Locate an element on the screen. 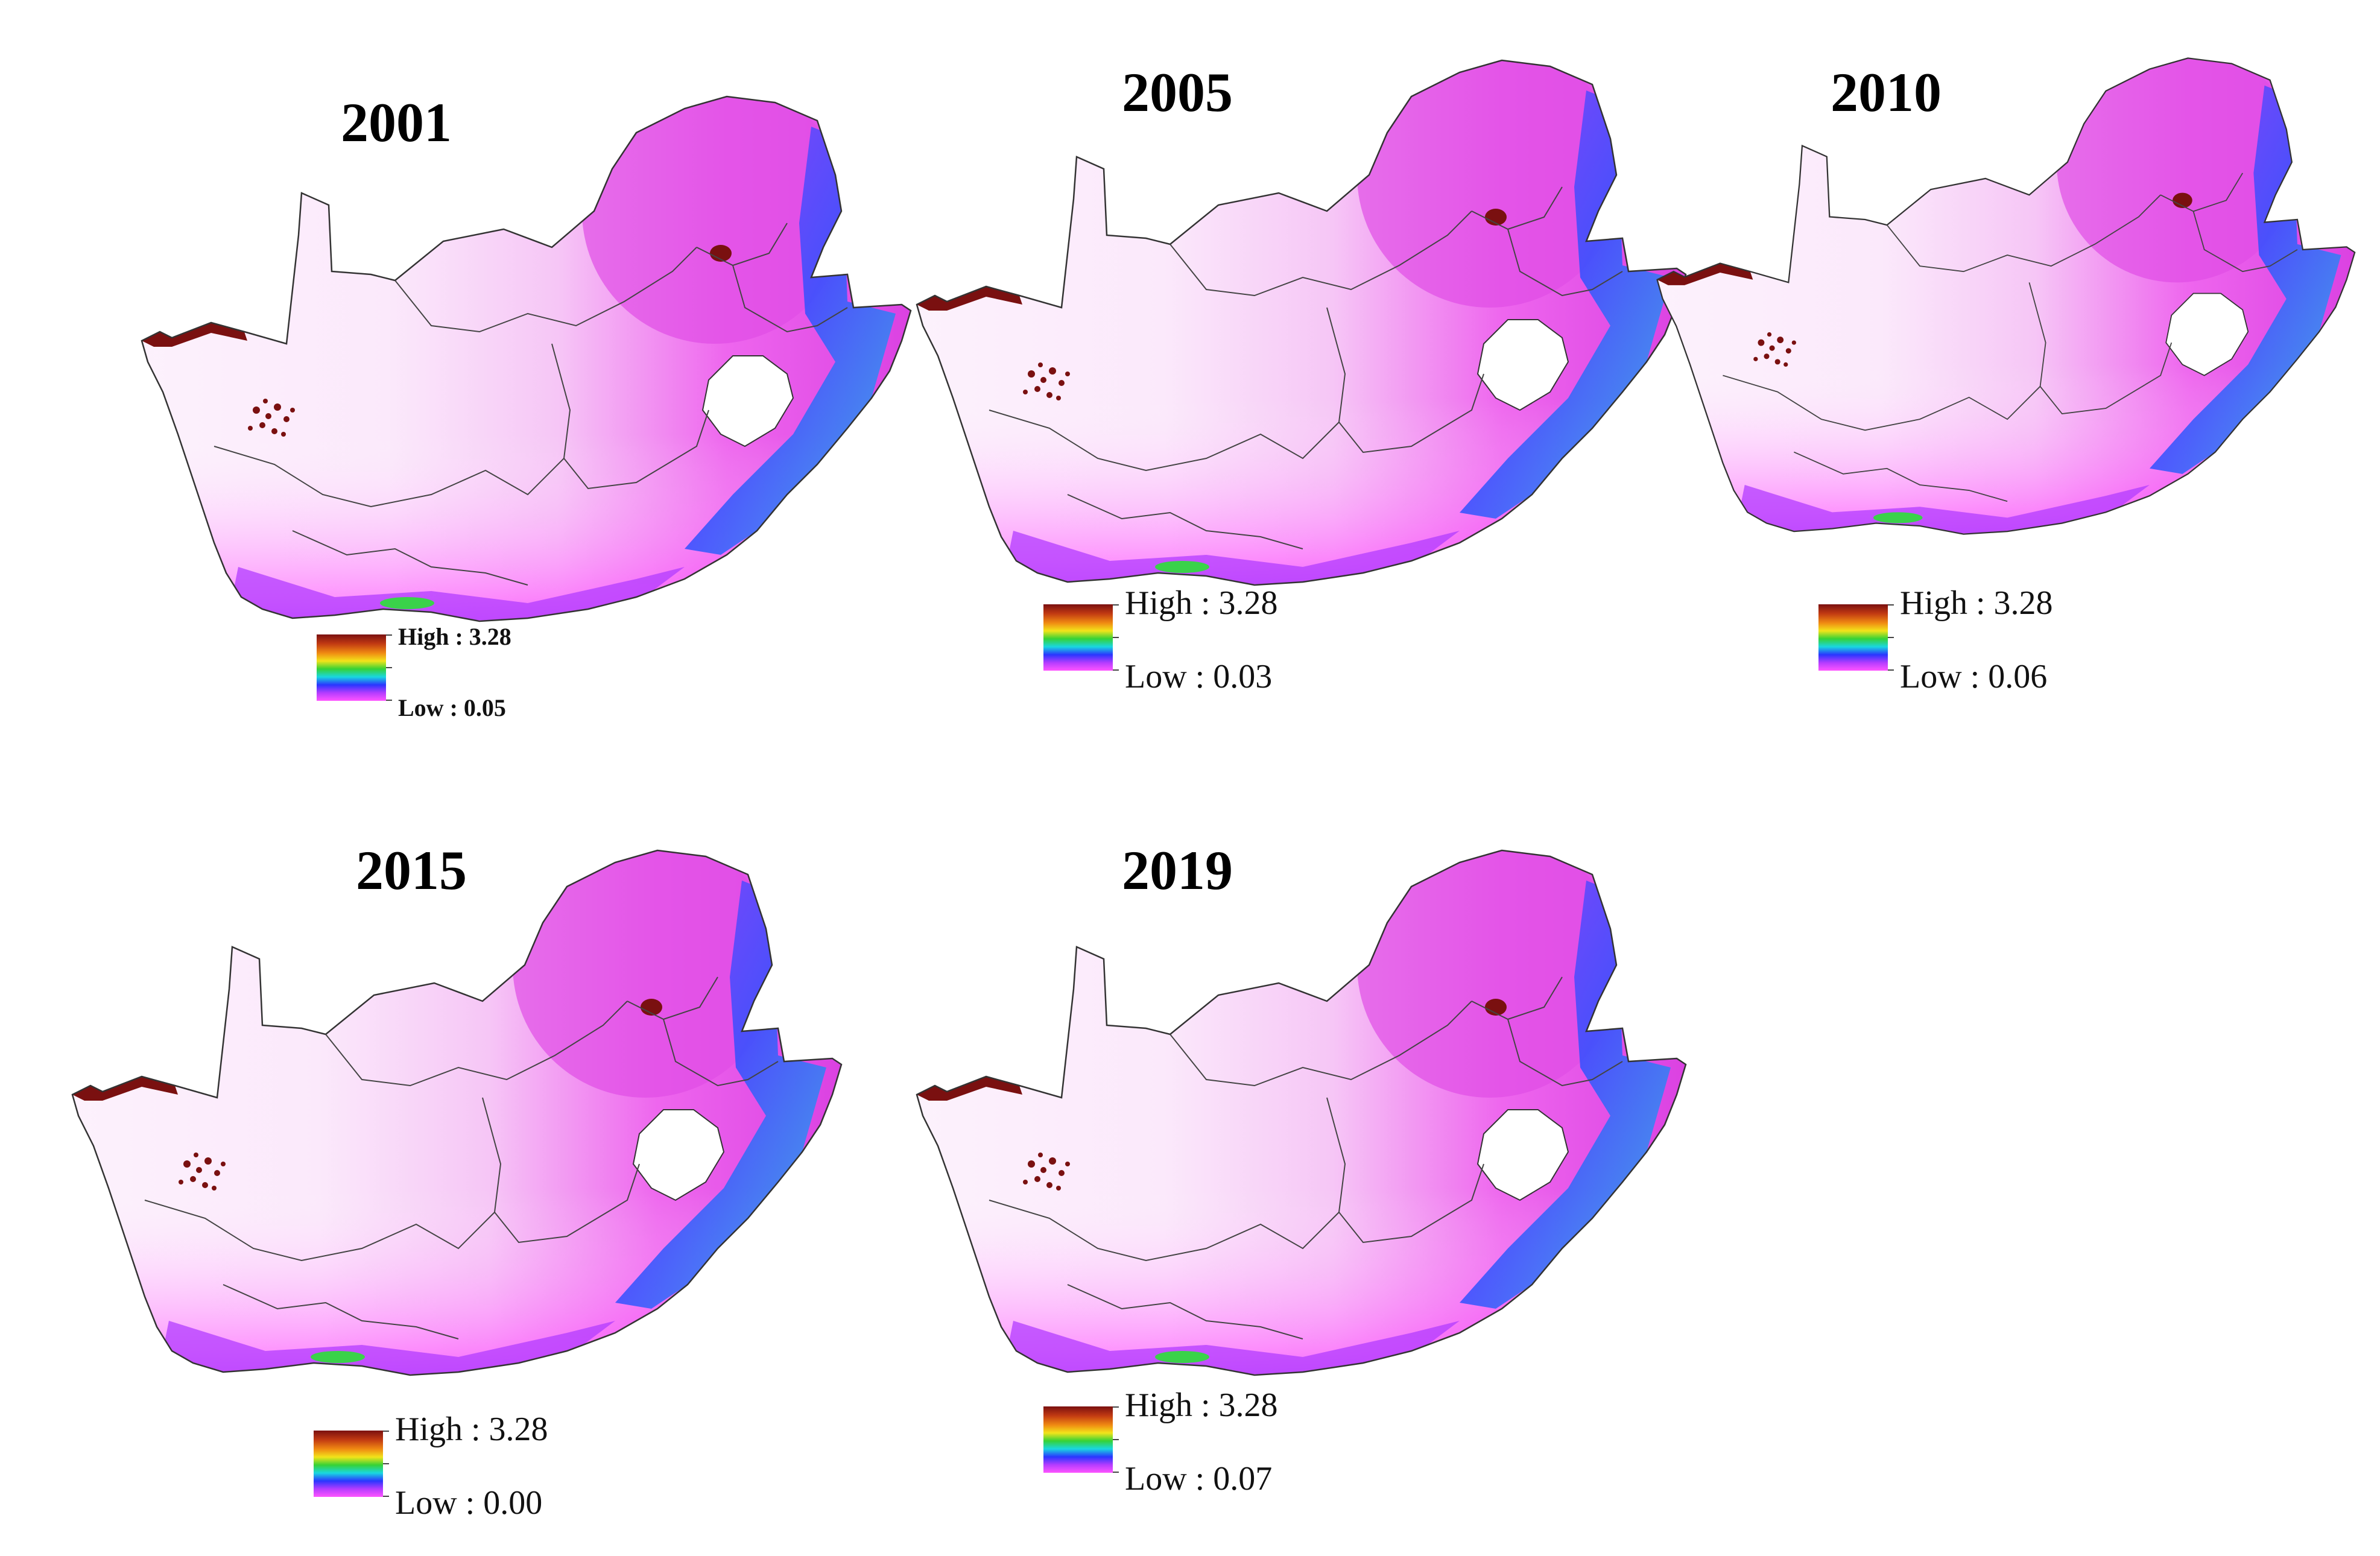 This screenshot has width=2380, height=1556. legend: High : 3.28 Low : 0.03 is located at coordinates (1179, 651).